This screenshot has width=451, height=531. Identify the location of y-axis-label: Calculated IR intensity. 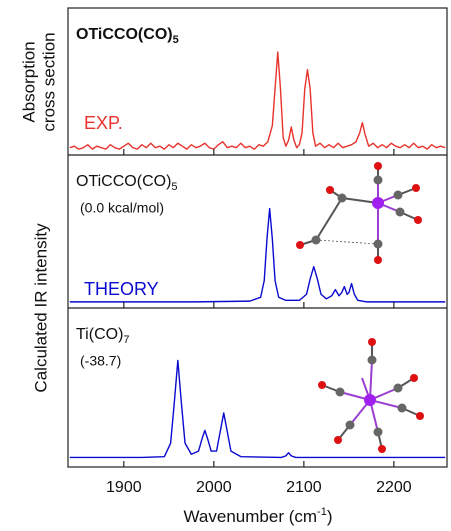
(40, 308).